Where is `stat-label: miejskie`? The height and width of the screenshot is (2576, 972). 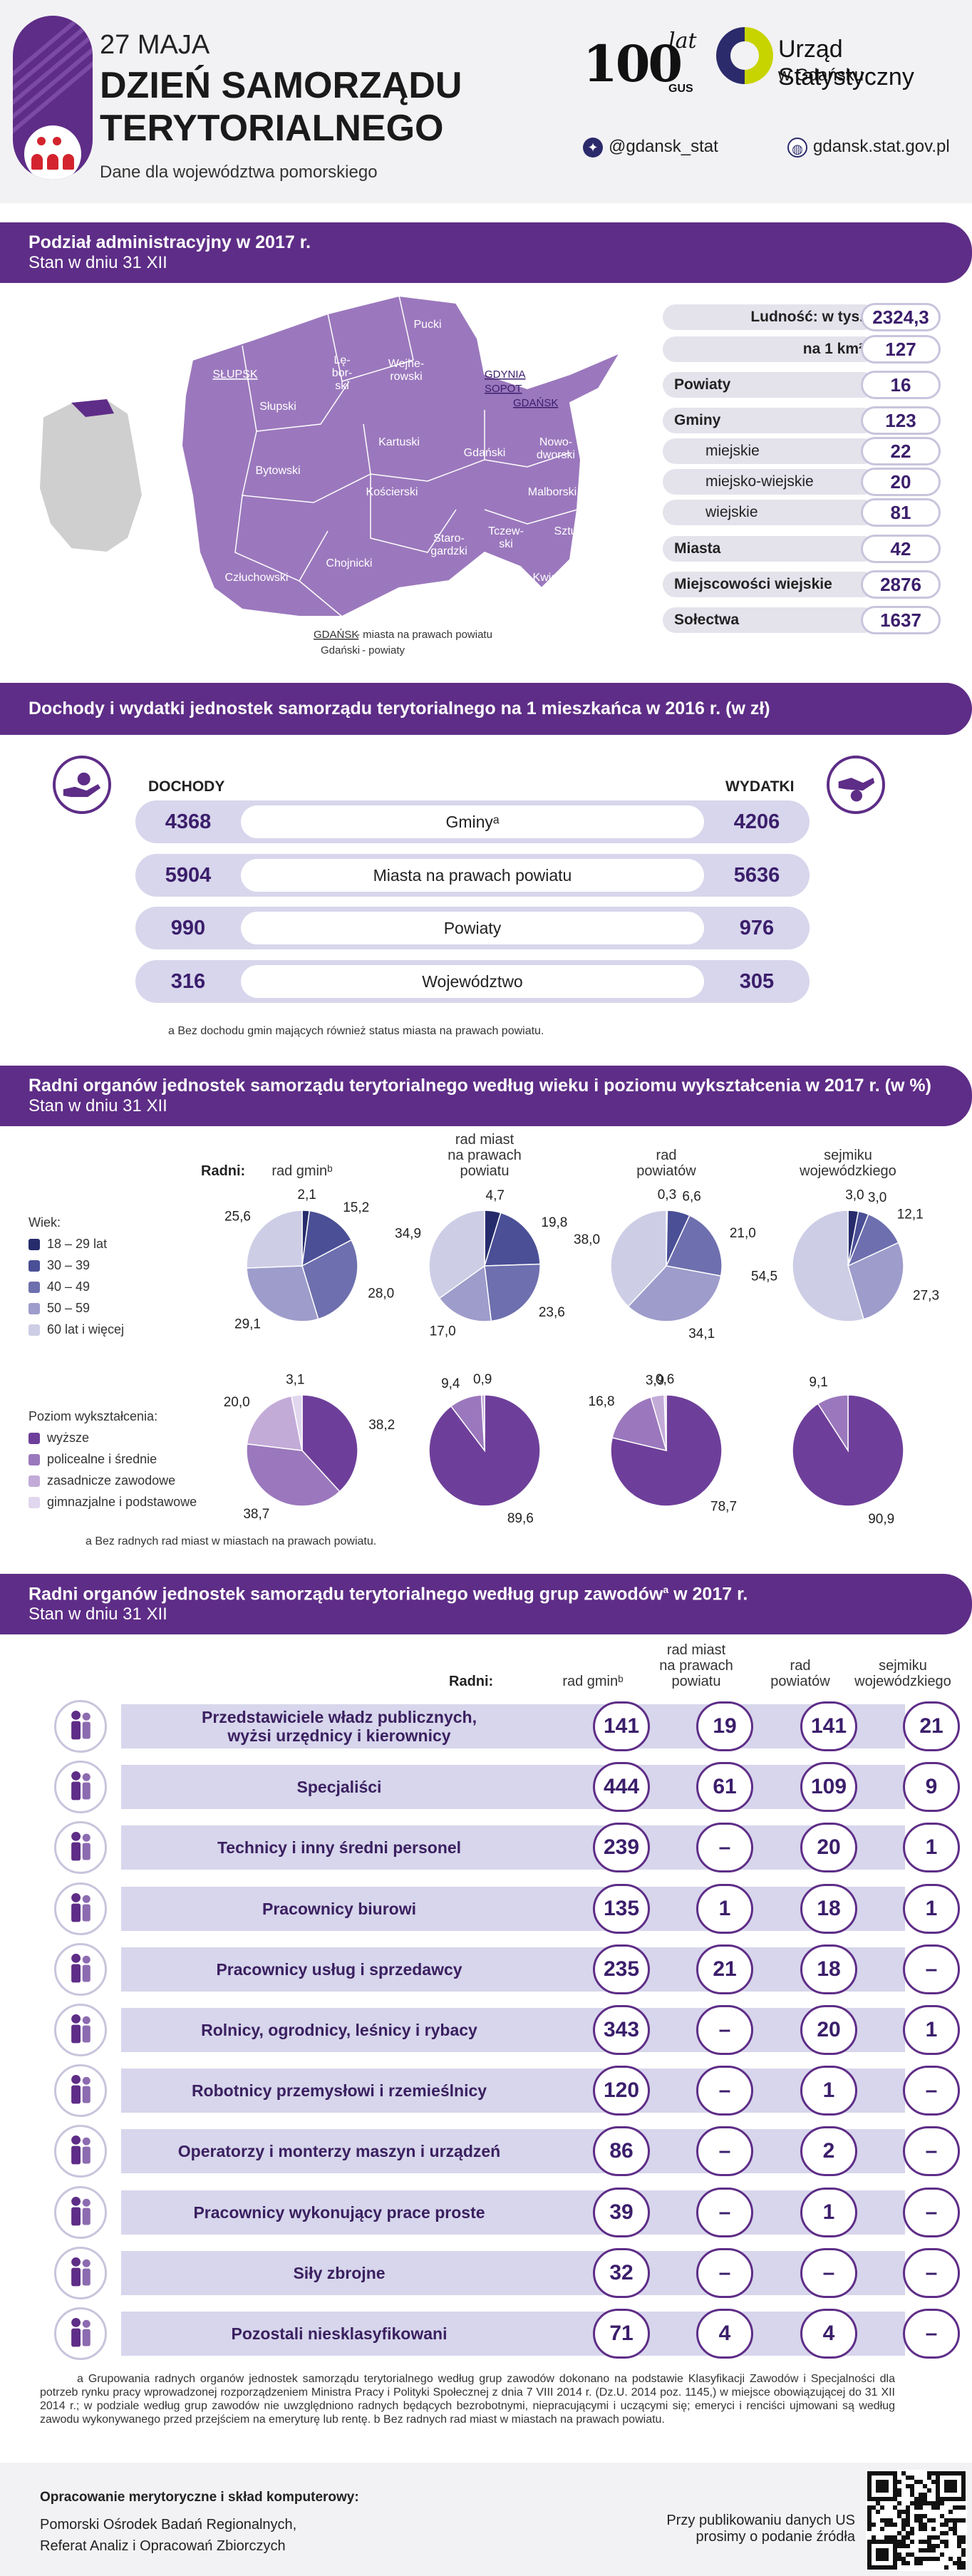 stat-label: miejskie is located at coordinates (770, 451).